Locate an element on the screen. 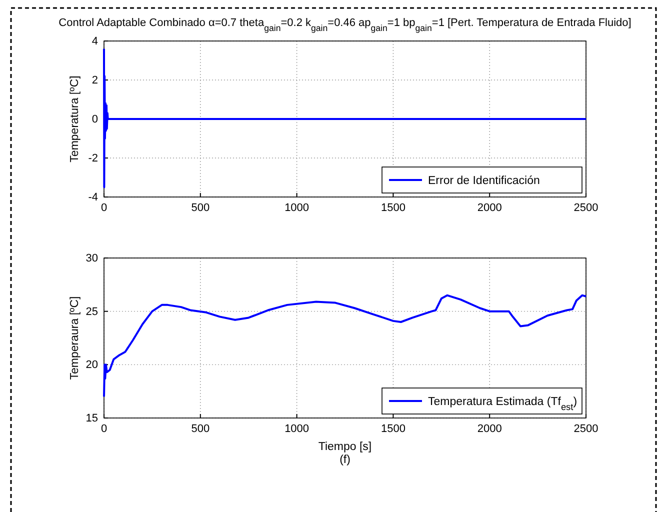 The image size is (667, 512). chart-title: Control Adaptable Combinado α=0.7 theta$_{gain}$=0.2 k$_{gain}$=0.46 ap$_{gain}$=1 bp$_{gain}$=1 [Pert. Temperatura de Entrada Fluido] is located at coordinates (345, 25).